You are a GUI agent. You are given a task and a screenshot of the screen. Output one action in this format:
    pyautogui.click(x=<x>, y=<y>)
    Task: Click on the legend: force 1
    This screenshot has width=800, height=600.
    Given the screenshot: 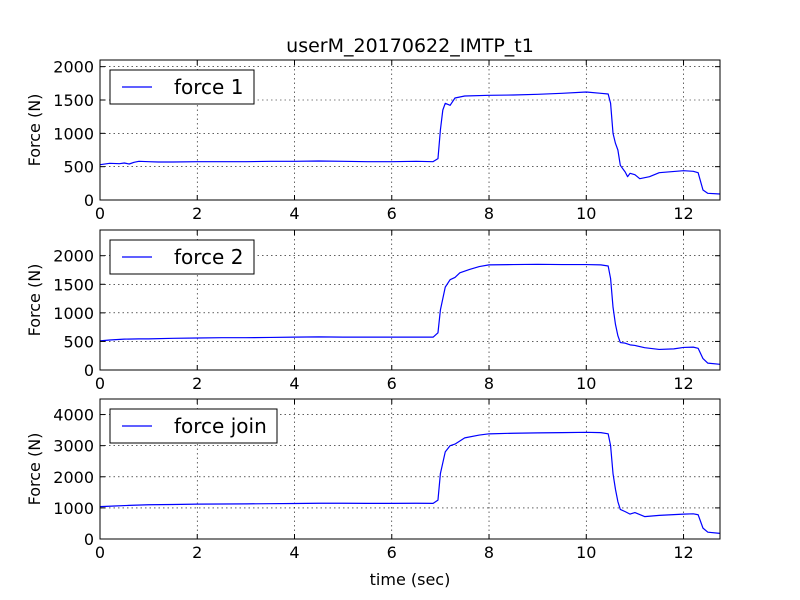 What is the action you would take?
    pyautogui.click(x=182, y=87)
    